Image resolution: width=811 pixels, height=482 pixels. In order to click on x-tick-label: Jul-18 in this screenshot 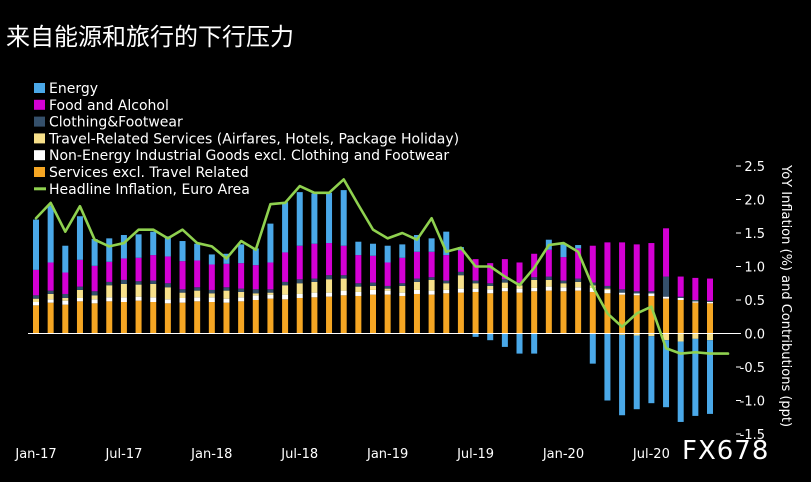, I will do `click(299, 454)`.